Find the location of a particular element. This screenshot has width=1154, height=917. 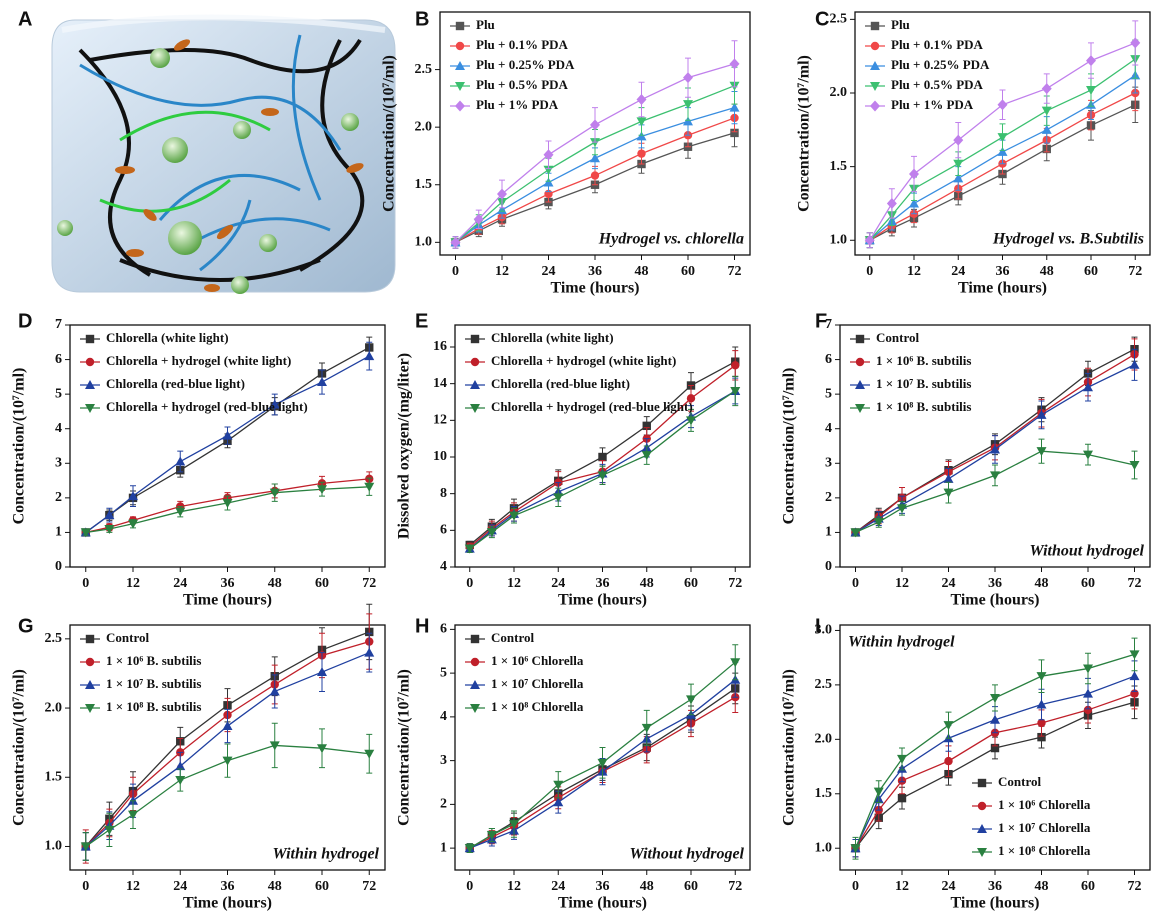

y-tick-label: 8 is located at coordinates (443, 493).